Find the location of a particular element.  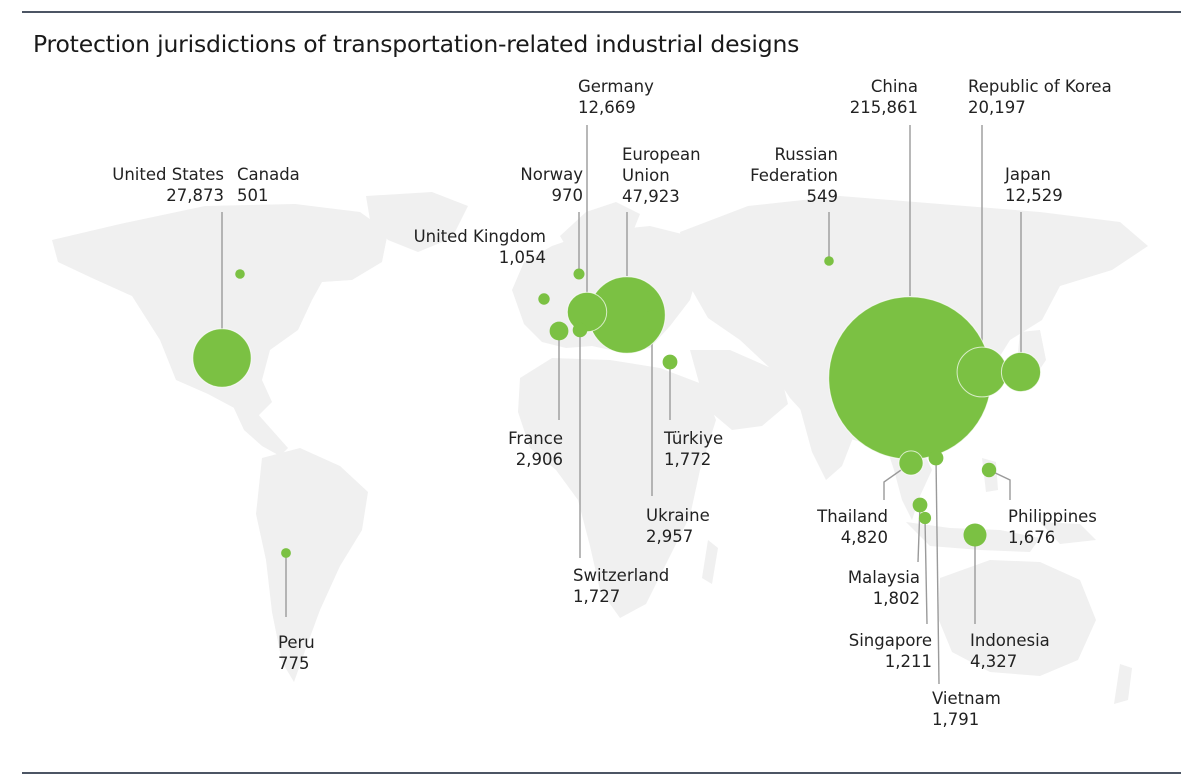

label-value-canada: 501 is located at coordinates (253, 195).